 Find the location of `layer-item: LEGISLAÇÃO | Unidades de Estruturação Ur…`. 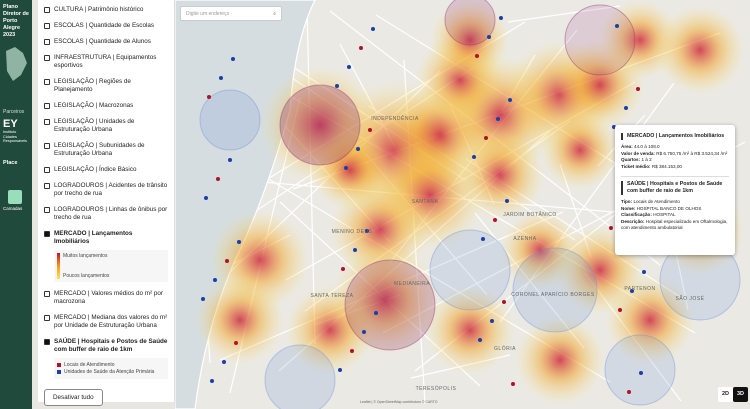

layer-item: LEGISLAÇÃO | Unidades de Estruturação Ur… is located at coordinates (106, 126).